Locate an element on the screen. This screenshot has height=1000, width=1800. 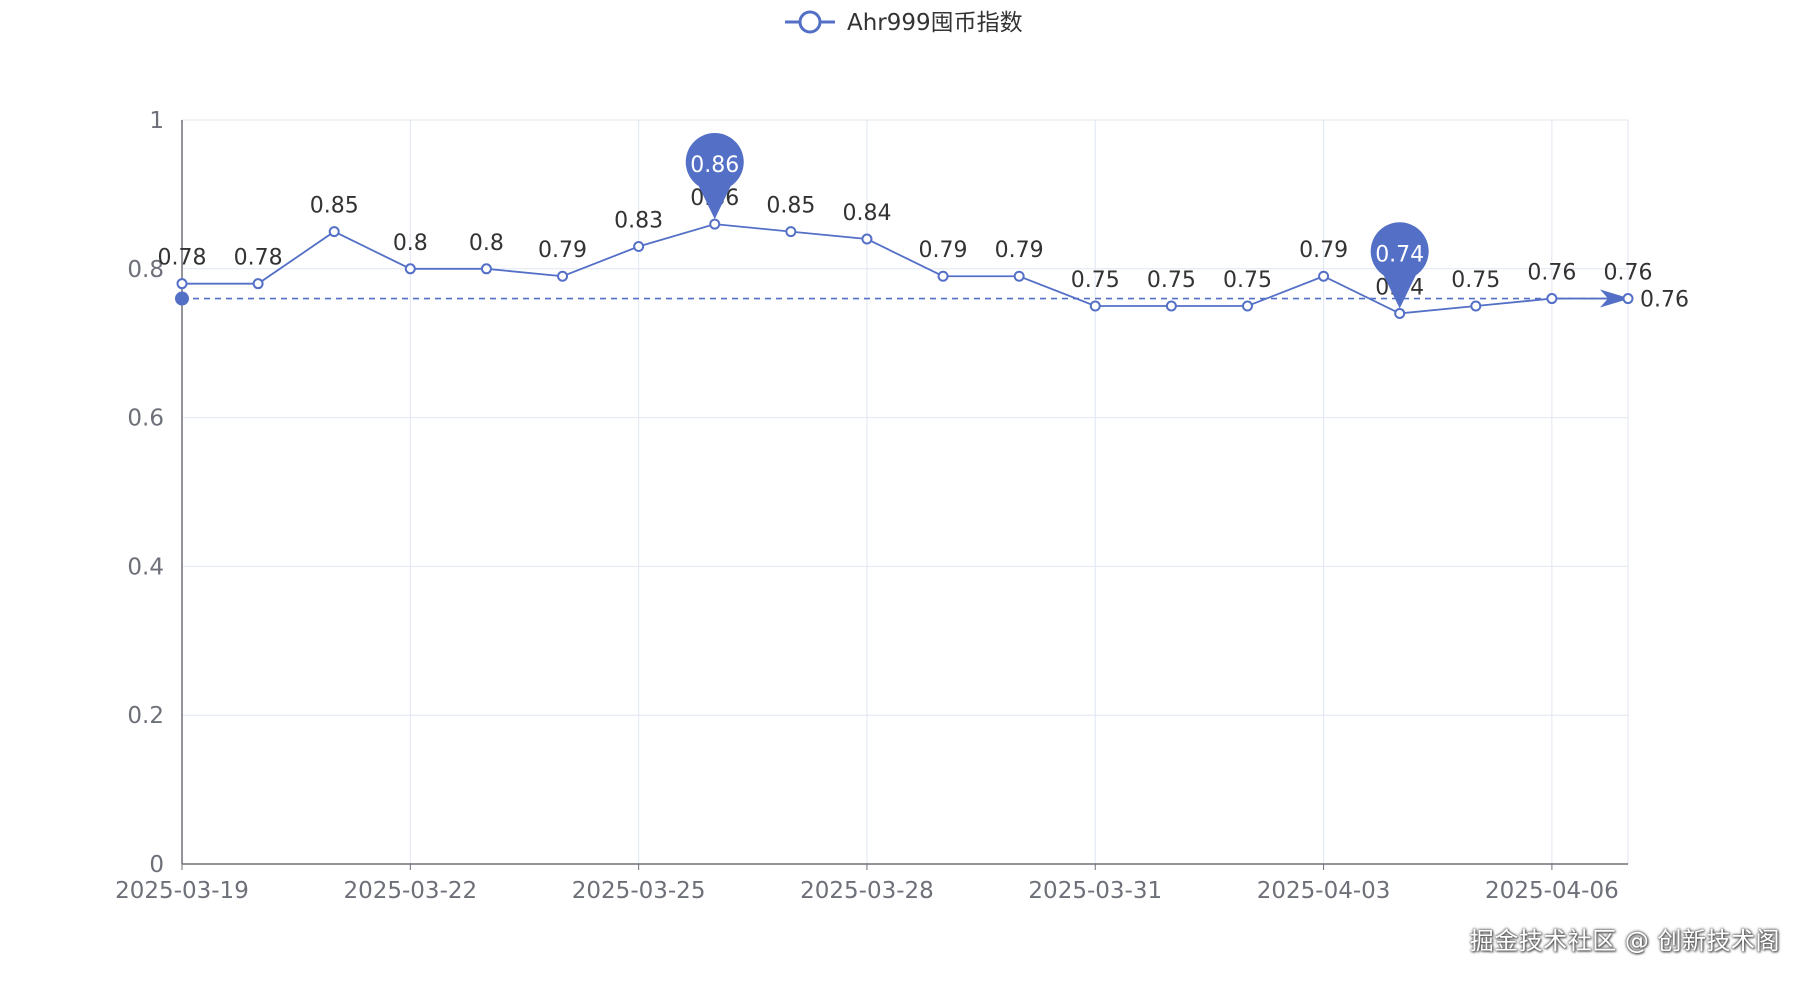
y-tick-label: 0 is located at coordinates (156, 865).